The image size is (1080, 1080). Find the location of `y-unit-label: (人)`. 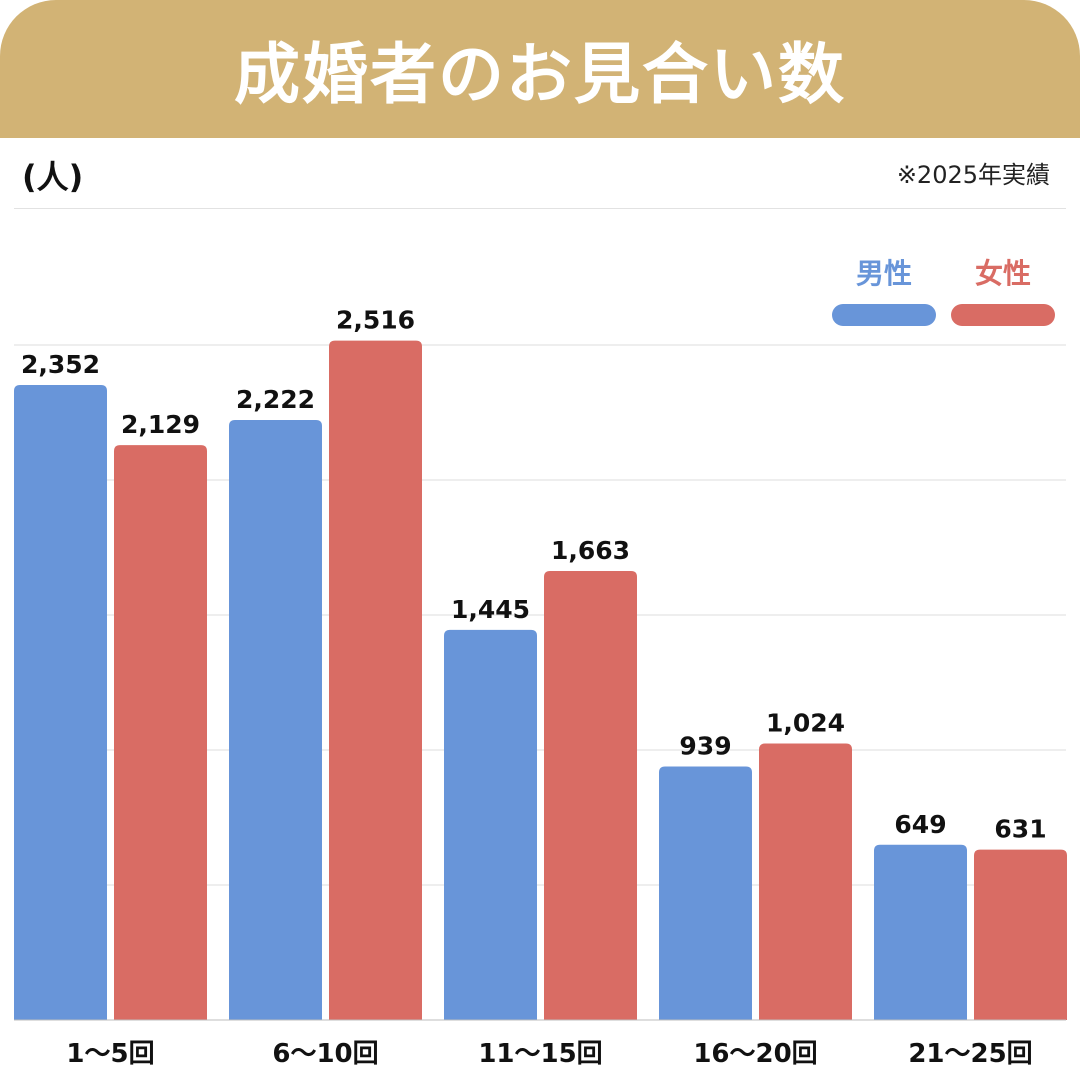

y-unit-label: (人) is located at coordinates (53, 177).